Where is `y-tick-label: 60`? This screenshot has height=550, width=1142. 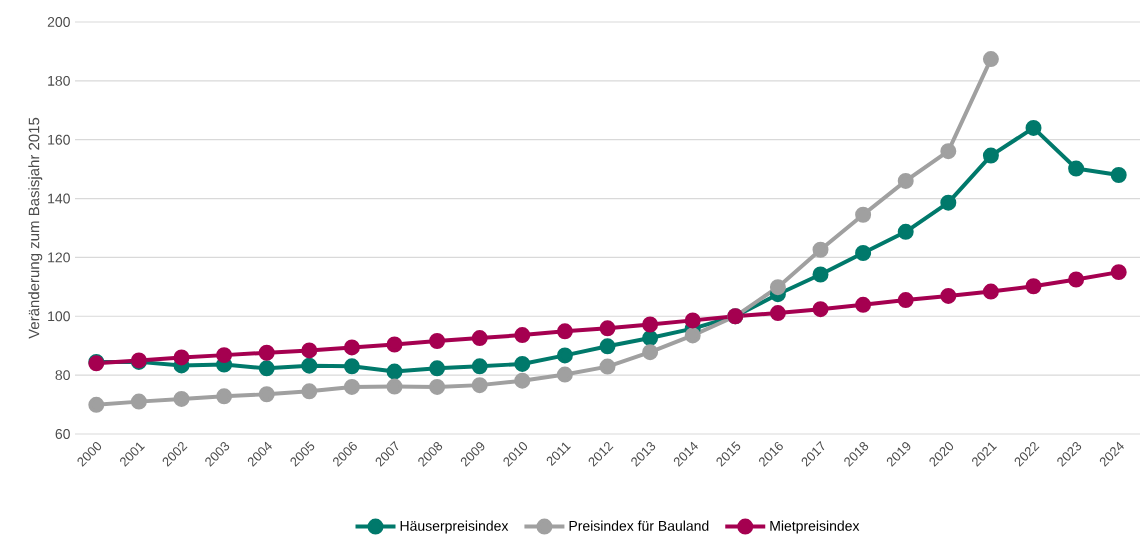
y-tick-label: 60 is located at coordinates (62, 434).